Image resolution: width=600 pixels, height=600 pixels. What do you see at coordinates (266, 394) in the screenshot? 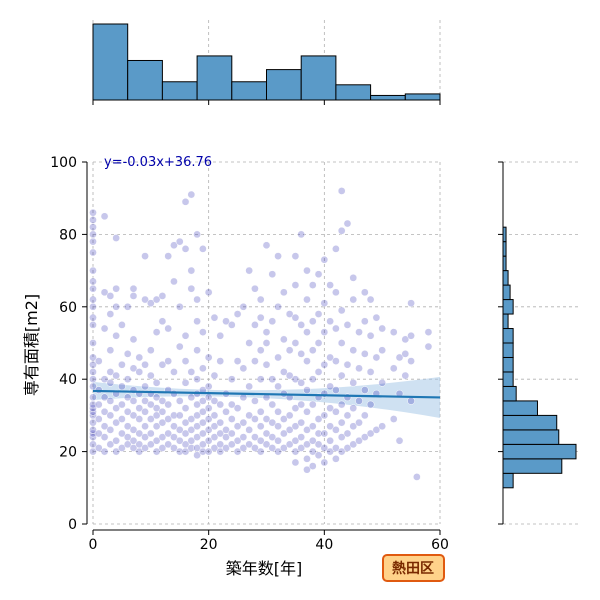
I see `regression-line-group` at bounding box center [266, 394].